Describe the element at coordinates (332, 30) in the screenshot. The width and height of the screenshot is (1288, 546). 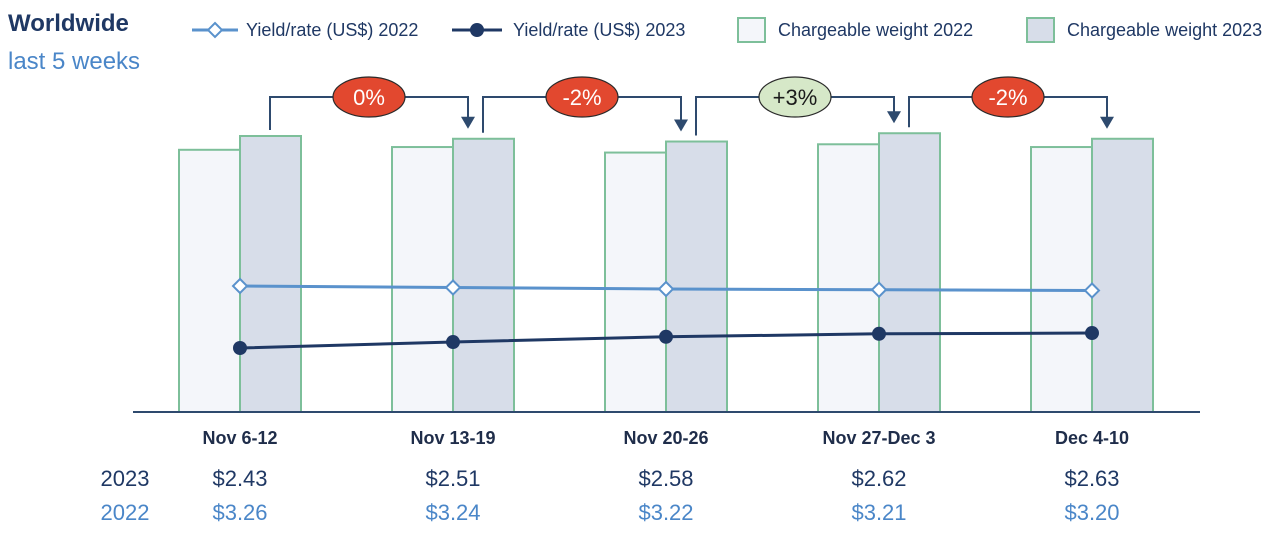
I see `legend-label-0: Yield/rate (US$) 2022` at that location.